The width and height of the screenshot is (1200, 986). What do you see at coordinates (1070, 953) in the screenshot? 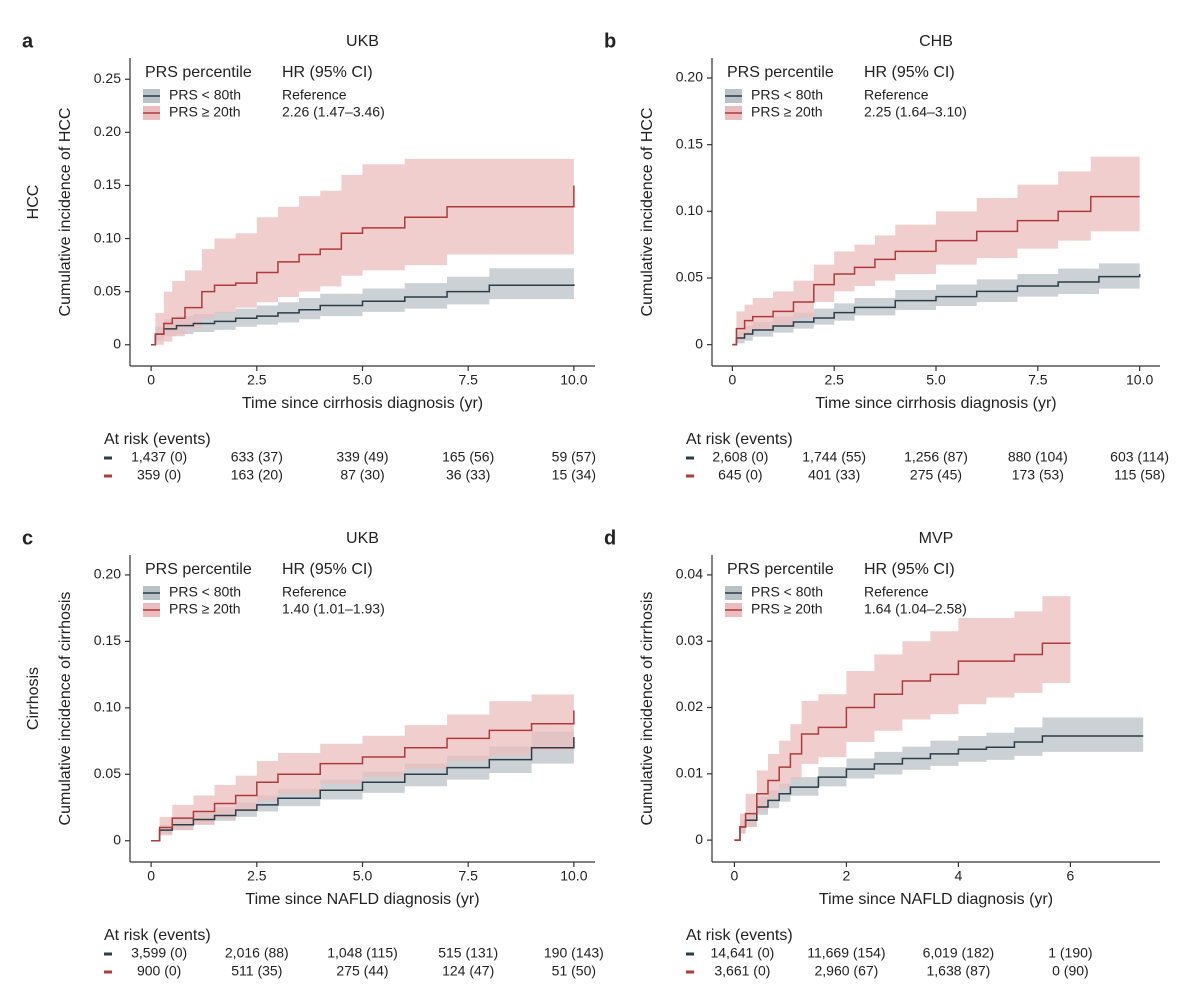
I see `at-risk-value: 1 (190)` at bounding box center [1070, 953].